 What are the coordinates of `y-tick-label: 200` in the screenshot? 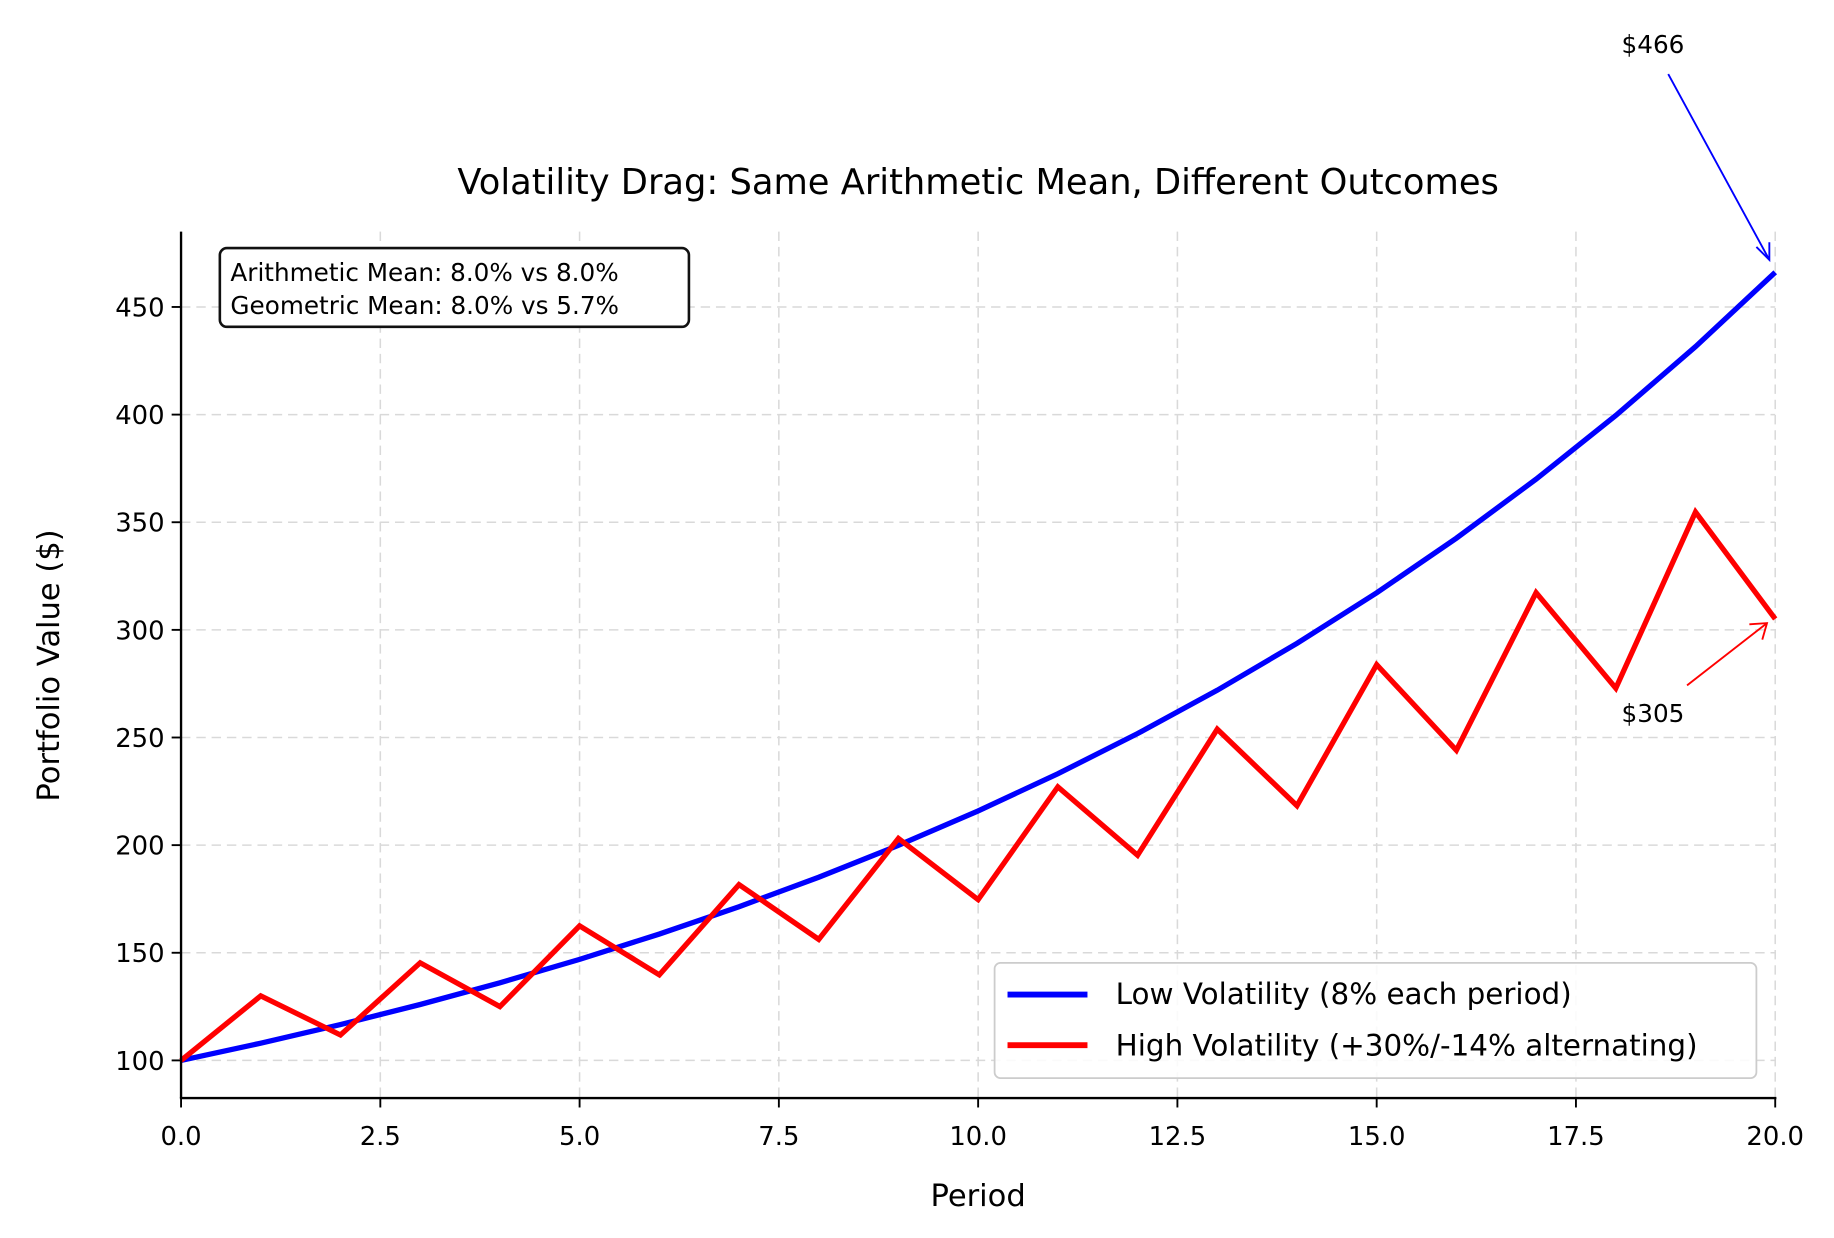 It's located at (139, 847).